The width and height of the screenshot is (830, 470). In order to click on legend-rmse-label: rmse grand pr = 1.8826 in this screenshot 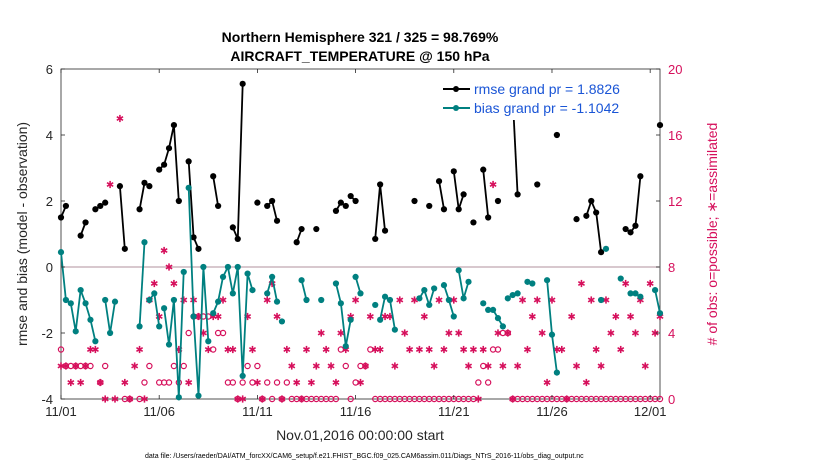, I will do `click(547, 89)`.